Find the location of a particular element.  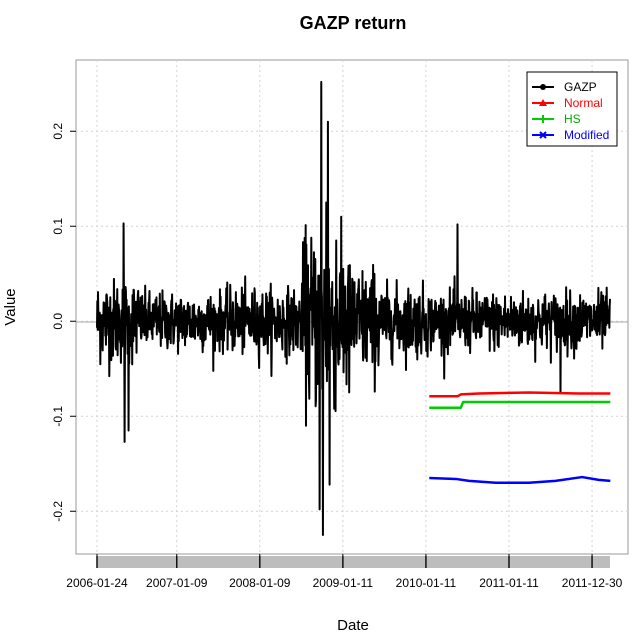

x-tick-label: 2006-01-24 is located at coordinates (97, 583).